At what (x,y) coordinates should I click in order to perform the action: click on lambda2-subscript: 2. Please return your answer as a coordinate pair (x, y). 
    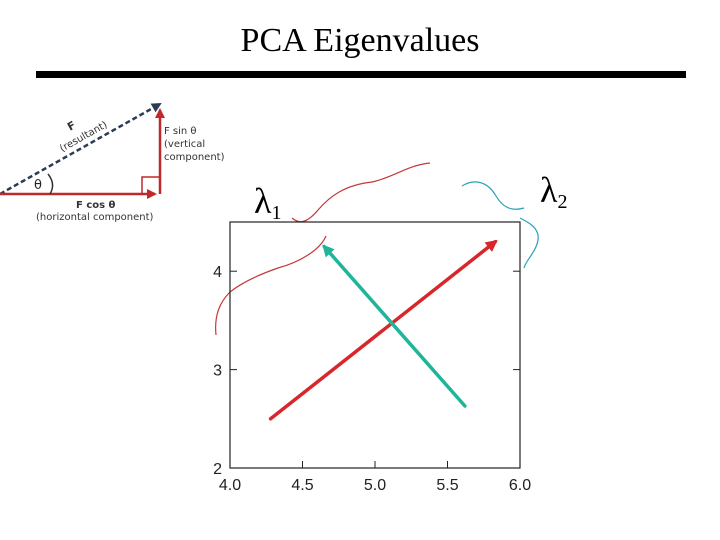
    Looking at the image, I should click on (562, 202).